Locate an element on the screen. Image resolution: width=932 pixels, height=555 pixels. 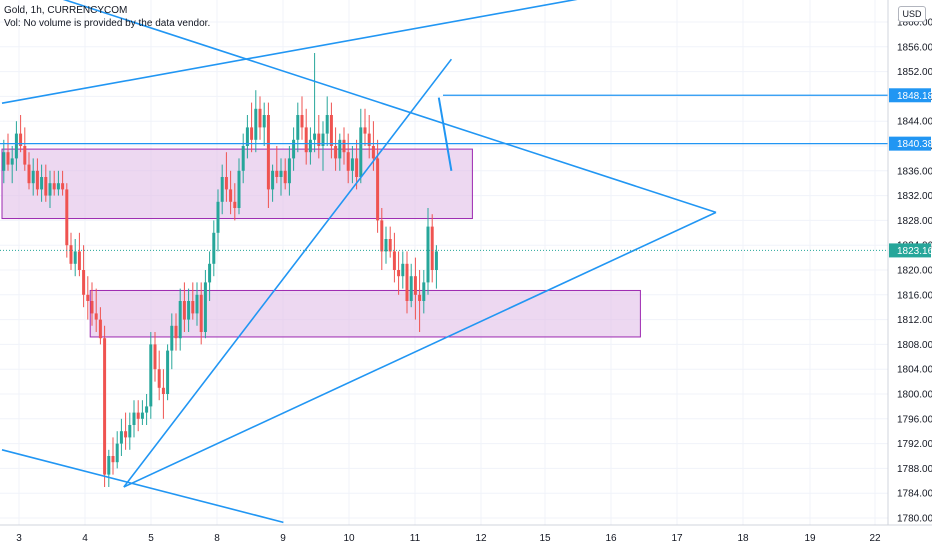
price-tick-label: 1784.00 is located at coordinates (914, 494).